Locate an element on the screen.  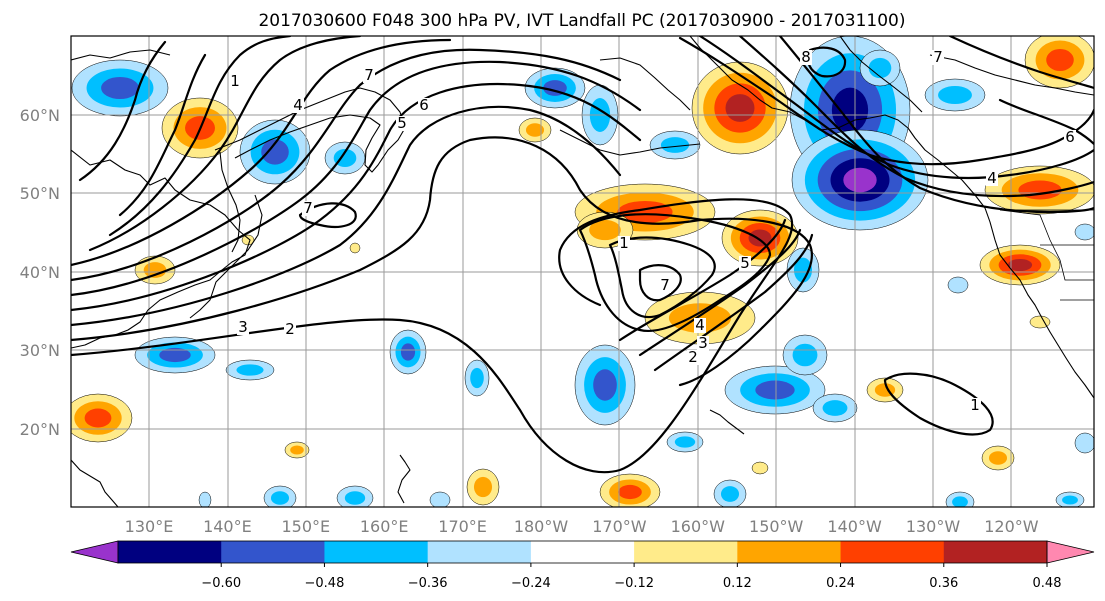
colorbar-frame is located at coordinates (582, 552).